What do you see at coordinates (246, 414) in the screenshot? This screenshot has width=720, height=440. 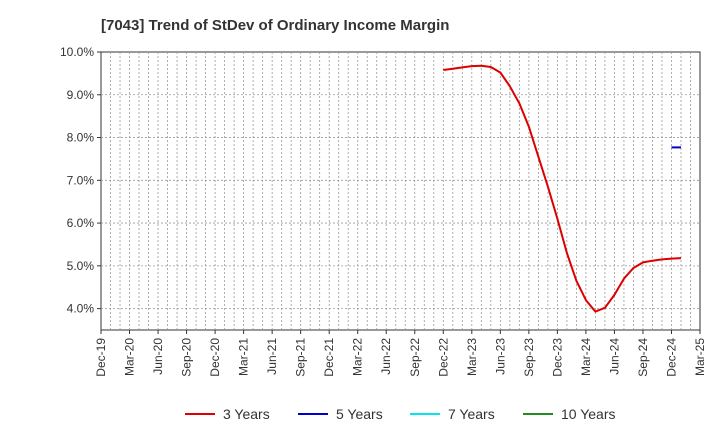 I see `legend-label: 3 Years` at bounding box center [246, 414].